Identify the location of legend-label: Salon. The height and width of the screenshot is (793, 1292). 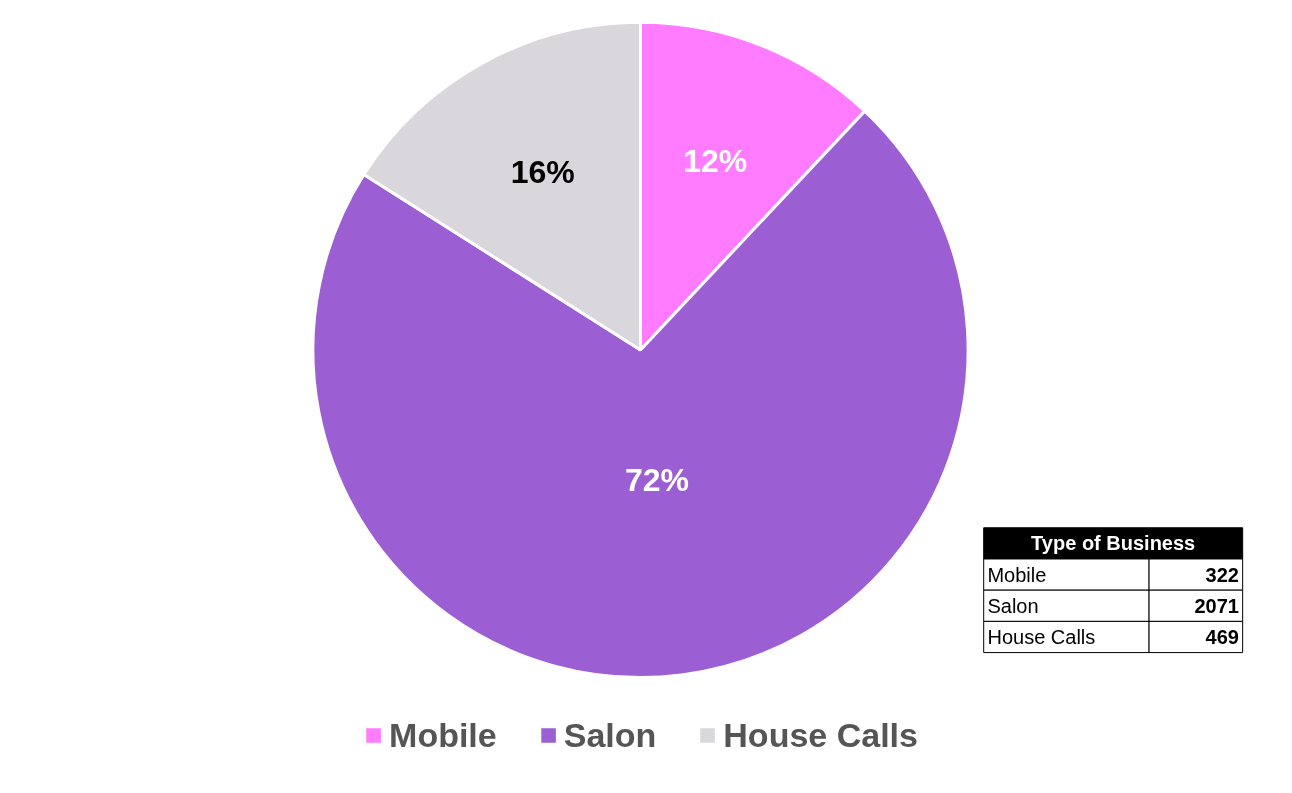
(610, 735).